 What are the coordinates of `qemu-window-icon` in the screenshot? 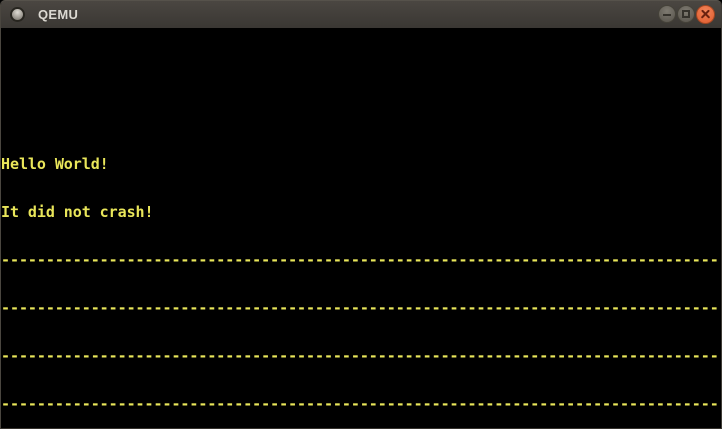 It's located at (17, 14).